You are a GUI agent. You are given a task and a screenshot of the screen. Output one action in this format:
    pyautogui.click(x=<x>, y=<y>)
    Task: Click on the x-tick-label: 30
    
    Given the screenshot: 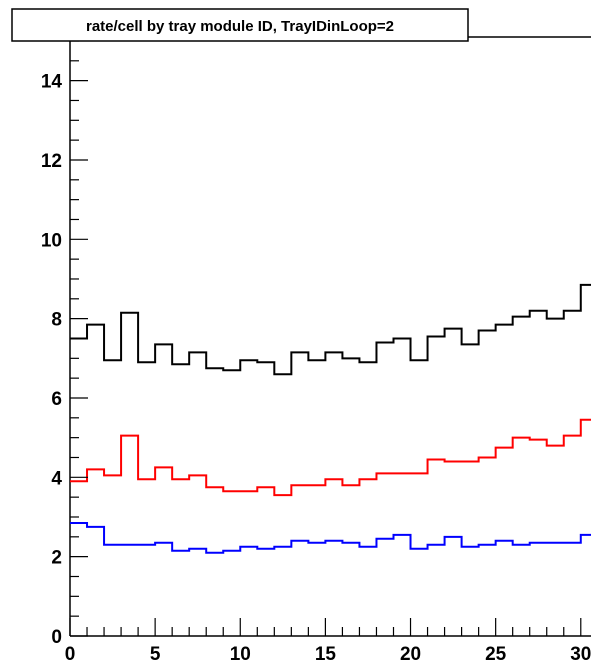 What is the action you would take?
    pyautogui.click(x=580, y=654)
    